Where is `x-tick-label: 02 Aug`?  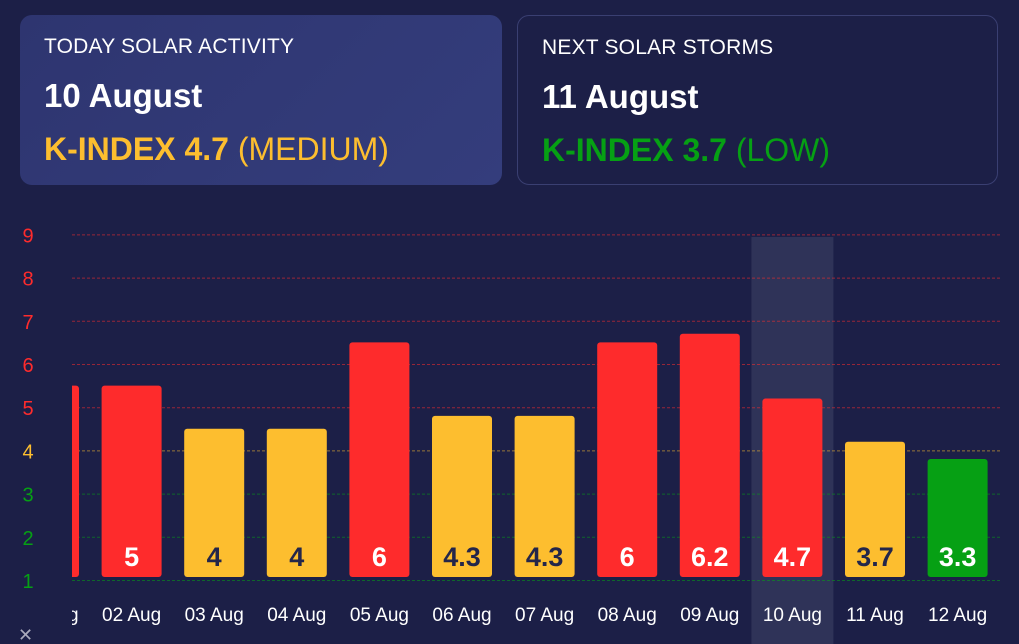 x-tick-label: 02 Aug is located at coordinates (131, 615).